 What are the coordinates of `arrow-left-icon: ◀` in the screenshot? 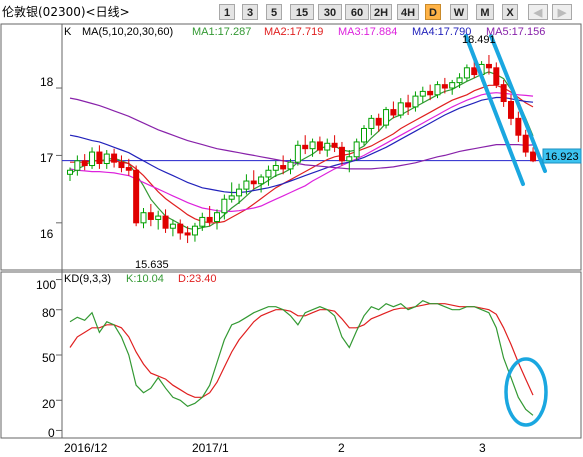 It's located at (538, 12).